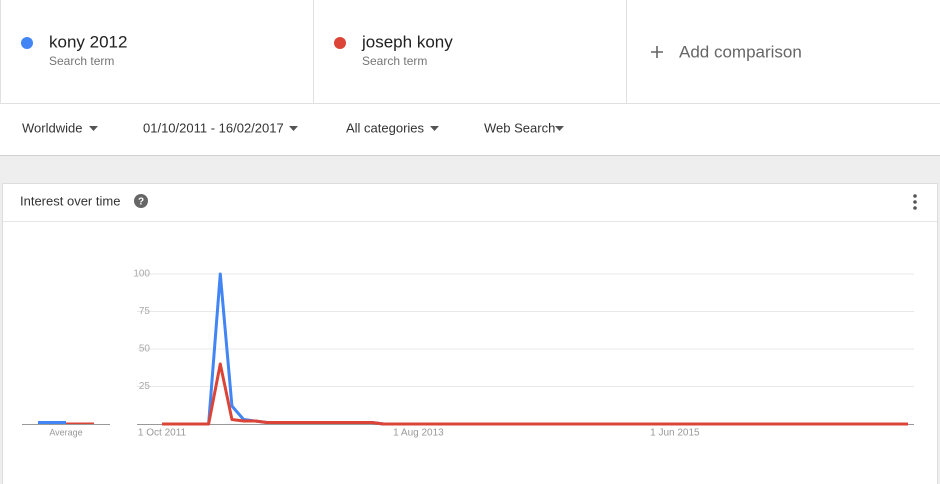 The image size is (940, 484). I want to click on filter-label: Worldwide, so click(52, 127).